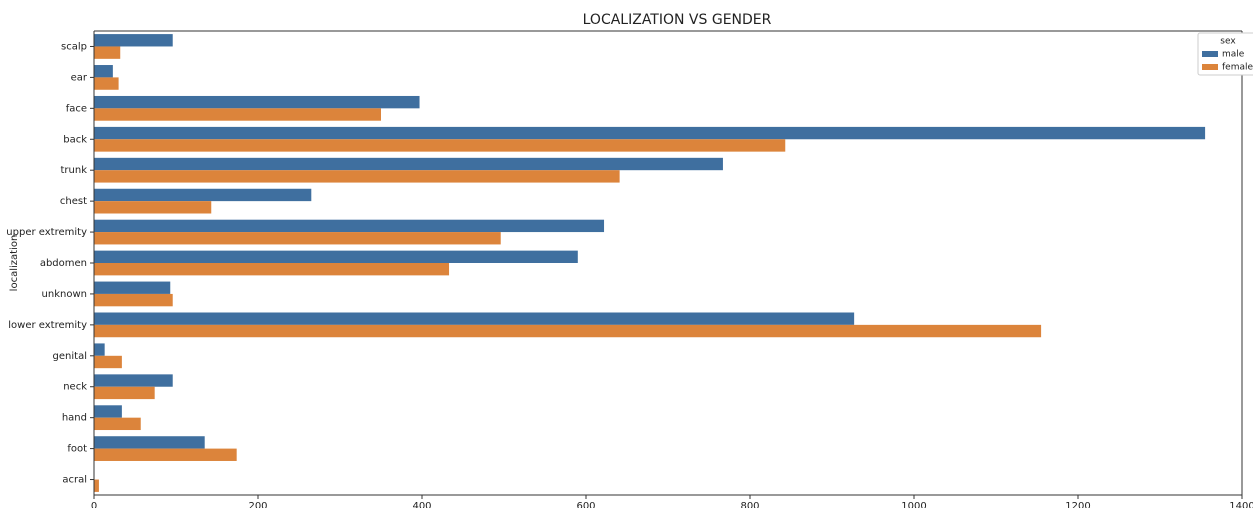 Image resolution: width=1253 pixels, height=508 pixels. What do you see at coordinates (677, 20) in the screenshot?
I see `chart-title: LOCALIZATION VS GENDER` at bounding box center [677, 20].